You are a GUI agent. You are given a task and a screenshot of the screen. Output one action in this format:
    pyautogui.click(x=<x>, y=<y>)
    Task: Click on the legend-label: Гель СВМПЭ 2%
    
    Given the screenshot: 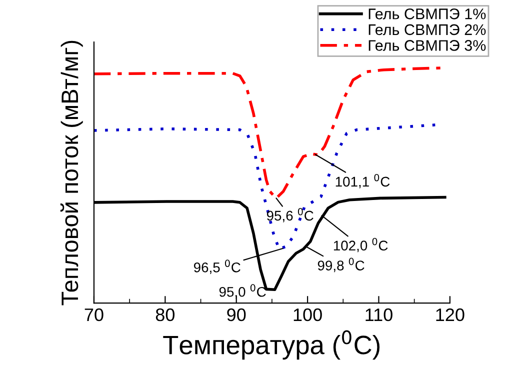 What is the action you would take?
    pyautogui.click(x=427, y=30)
    